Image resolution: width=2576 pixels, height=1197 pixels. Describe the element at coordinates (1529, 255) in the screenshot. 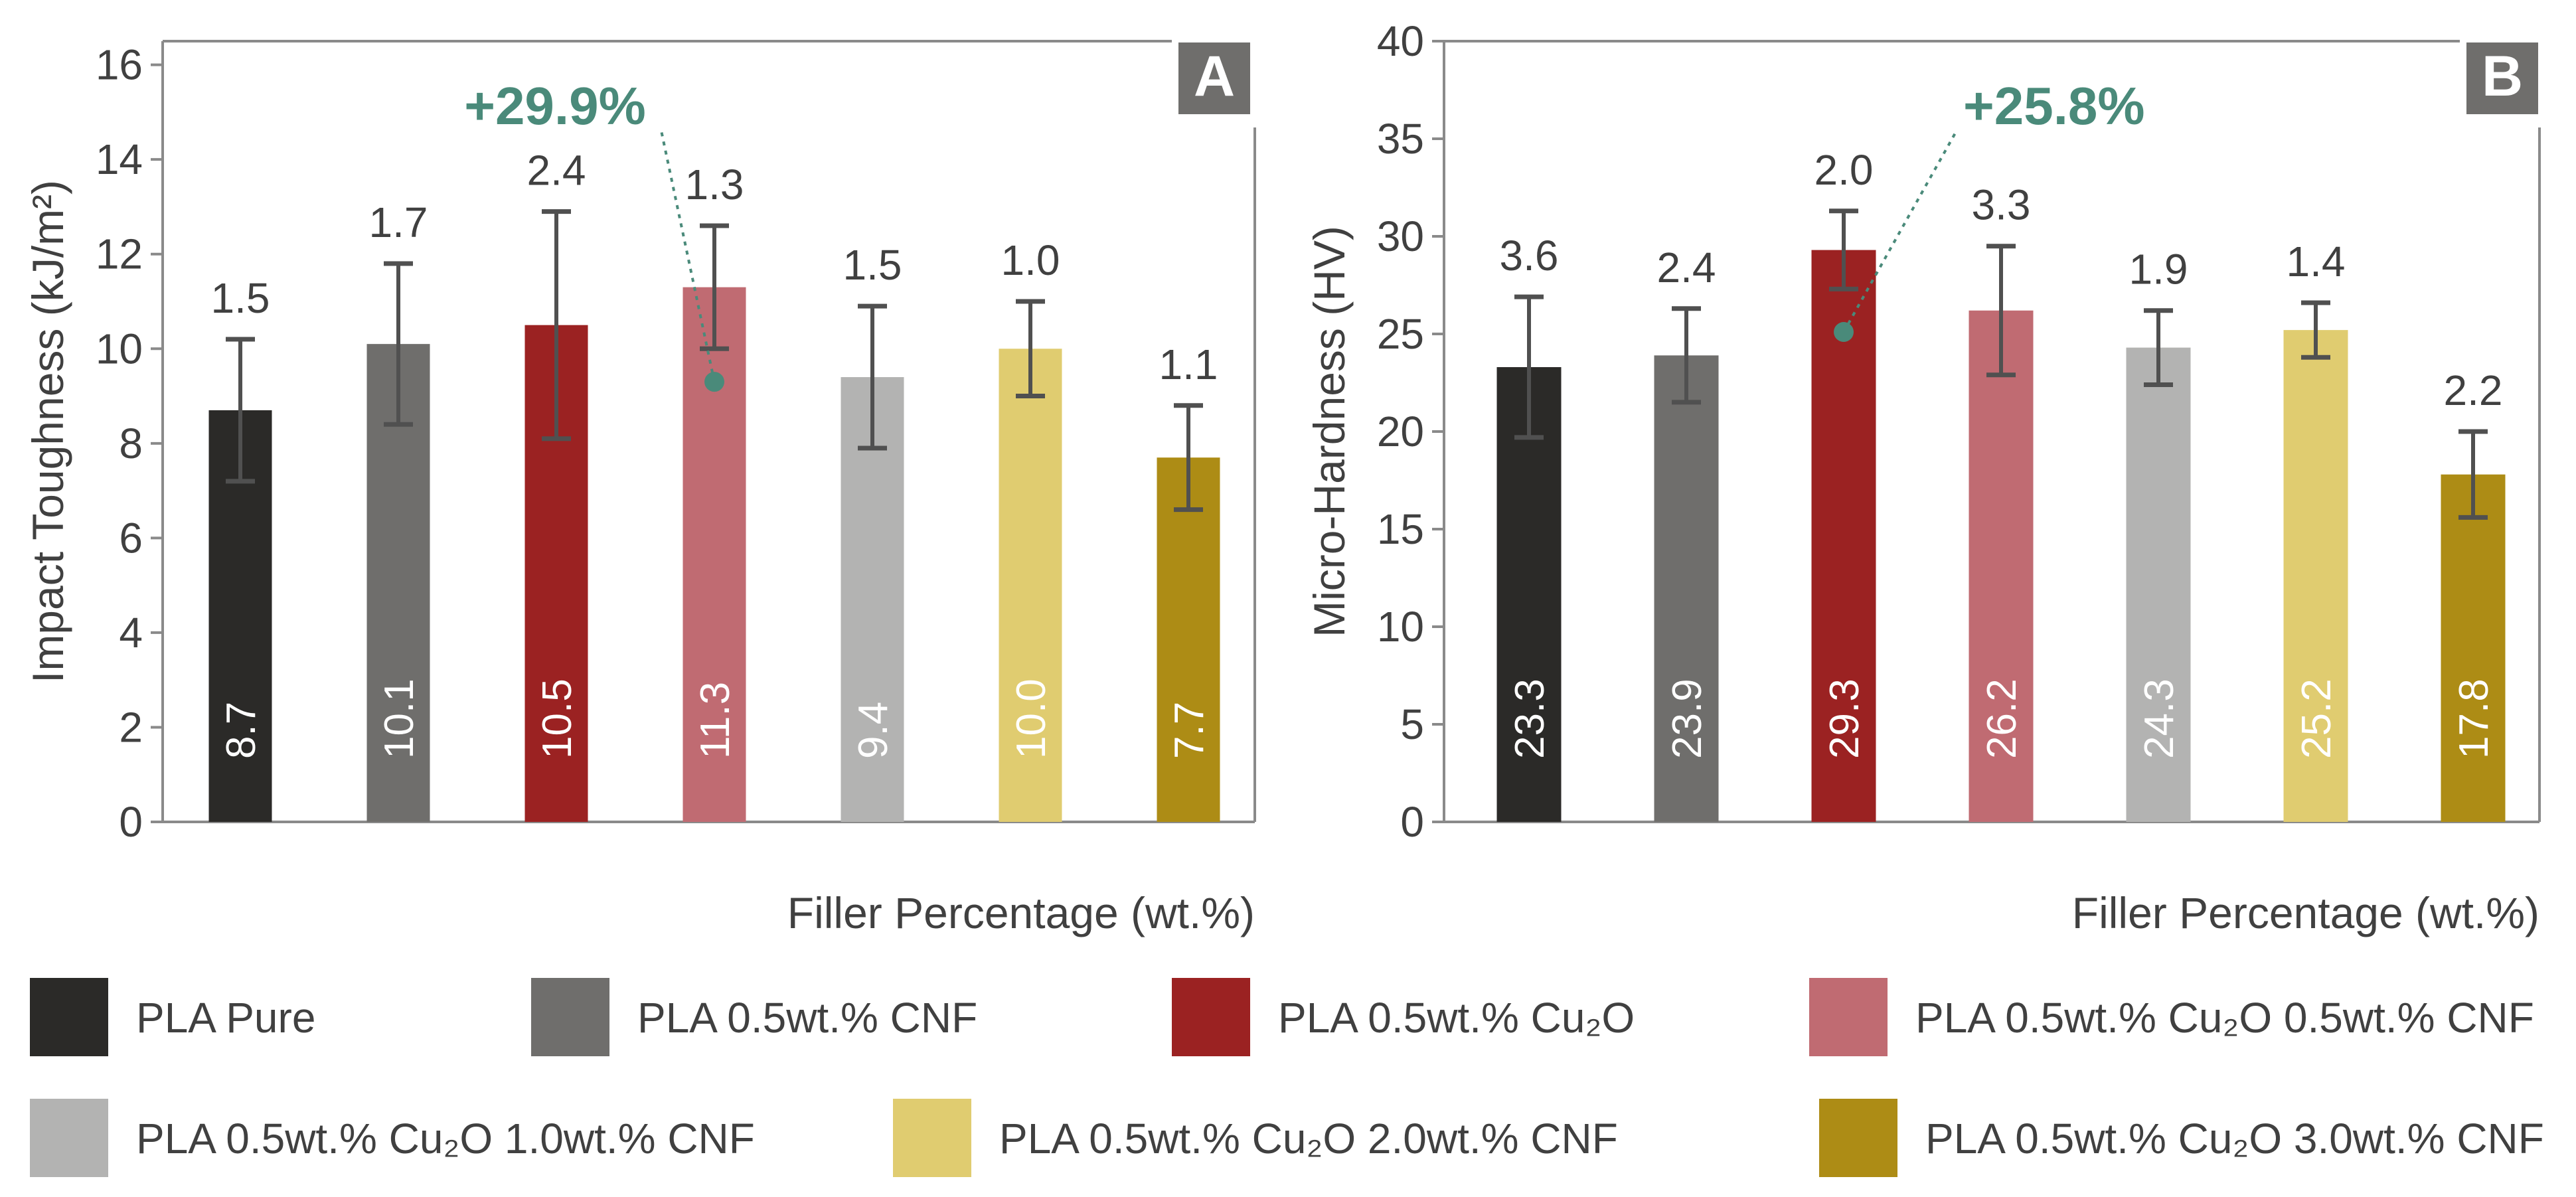

I see `error-value-label: 3.6` at that location.